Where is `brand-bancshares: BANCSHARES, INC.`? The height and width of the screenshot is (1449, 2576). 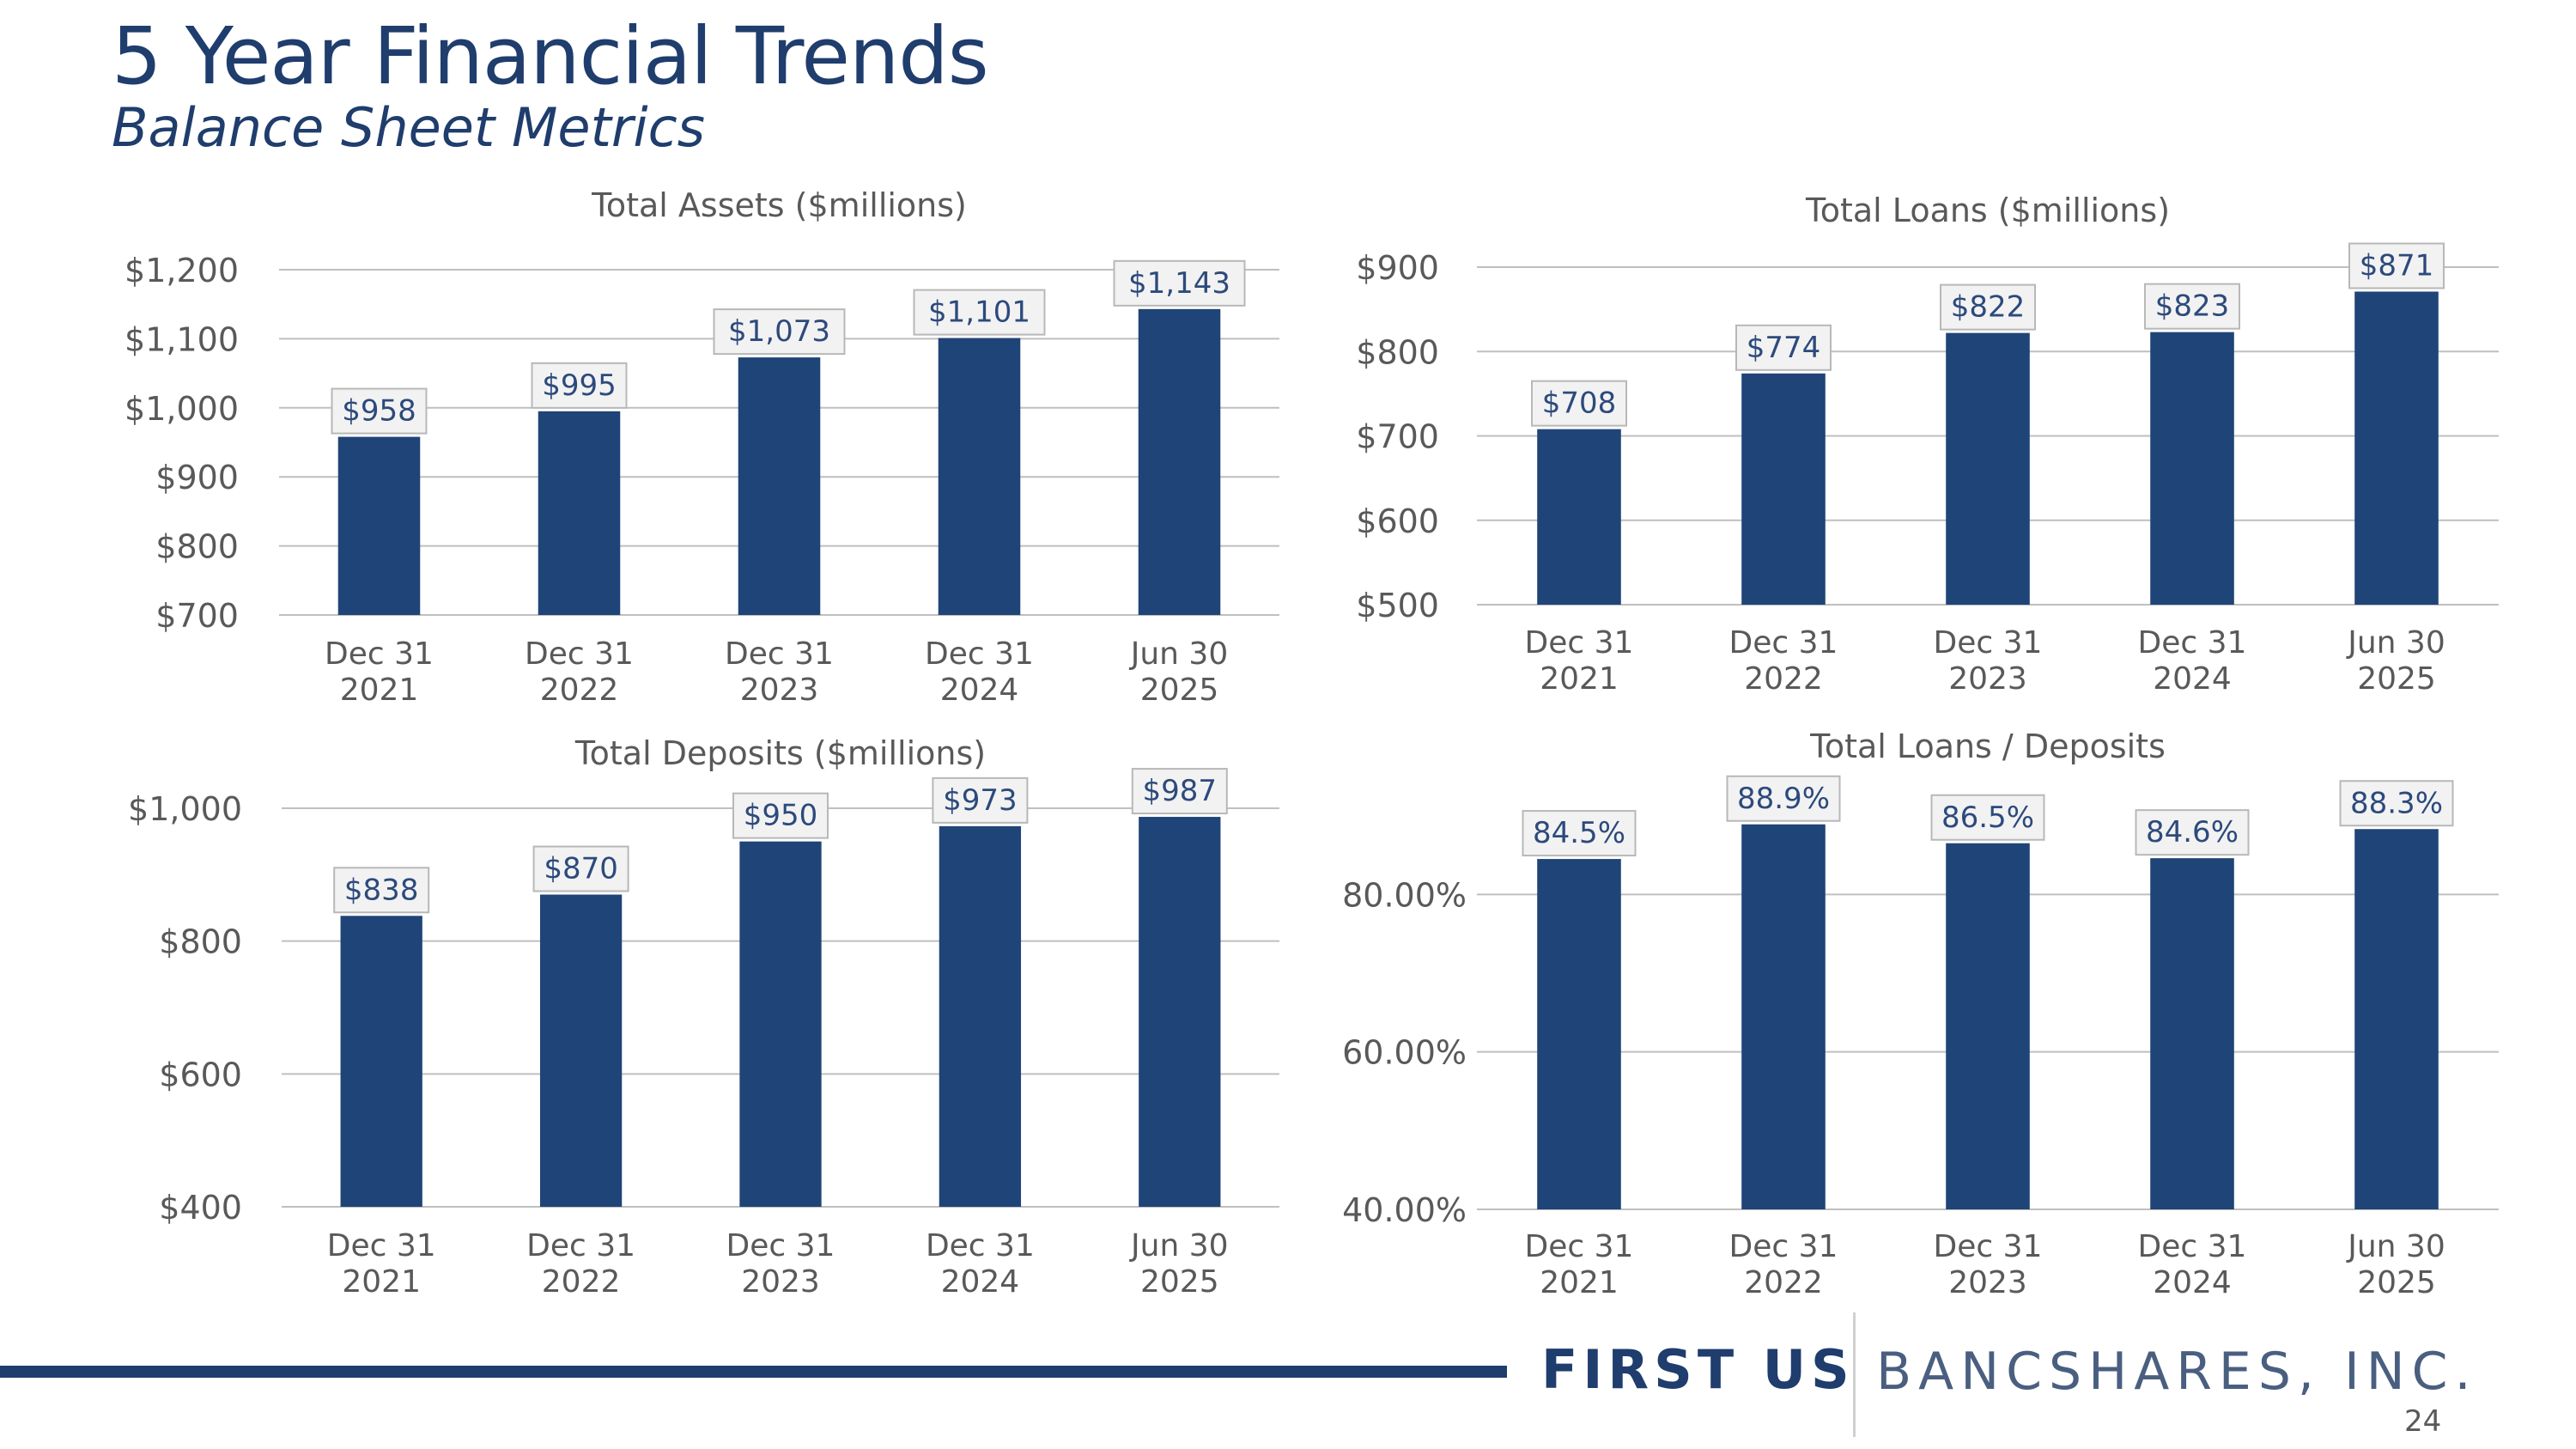
brand-bancshares: BANCSHARES, INC. is located at coordinates (2177, 1372).